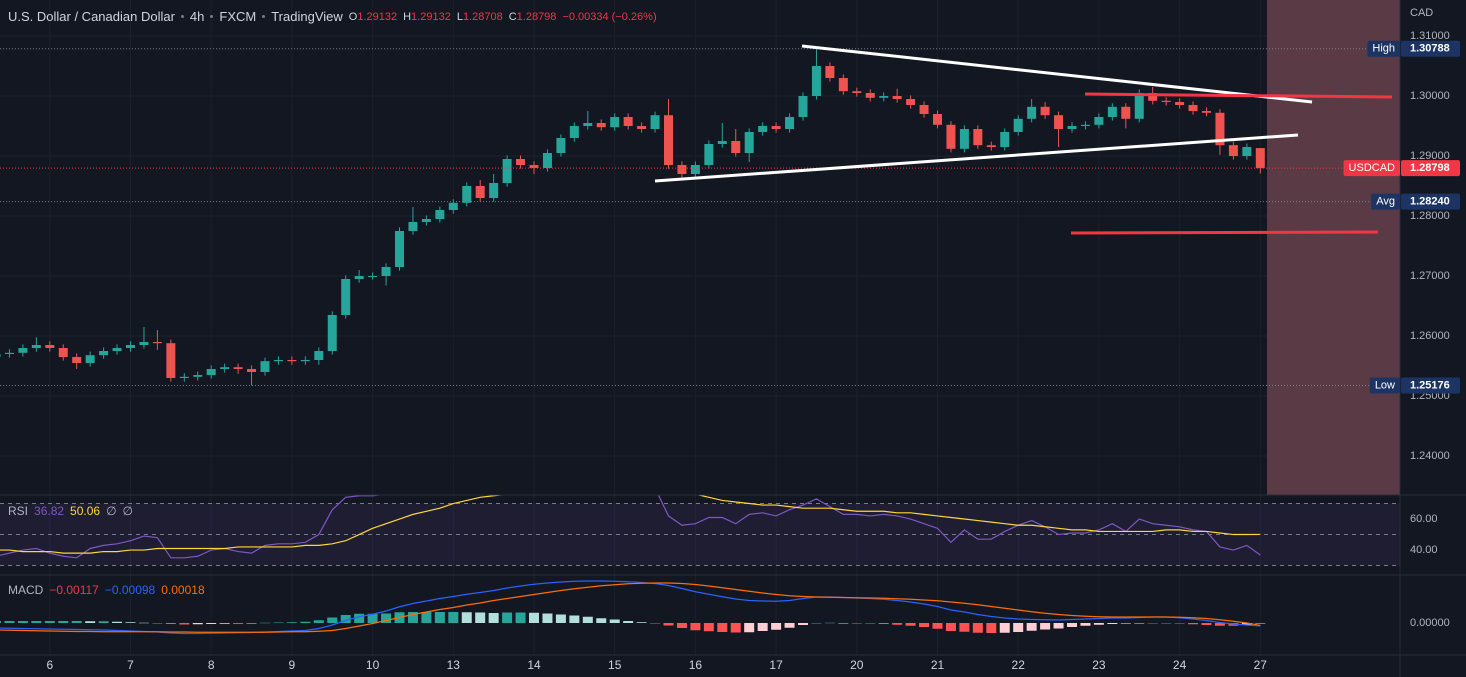 The width and height of the screenshot is (1466, 677). Describe the element at coordinates (1421, 13) in the screenshot. I see `currency: CAD` at that location.